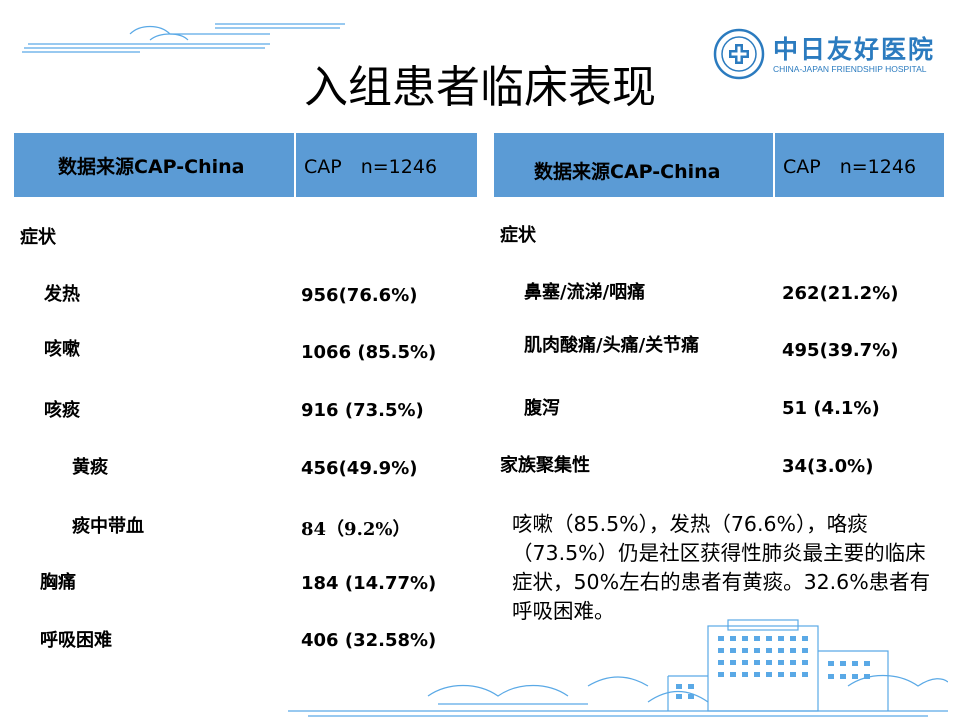 Image resolution: width=960 pixels, height=720 pixels. What do you see at coordinates (62, 349) in the screenshot?
I see `left-row-label: 咳嗽` at bounding box center [62, 349].